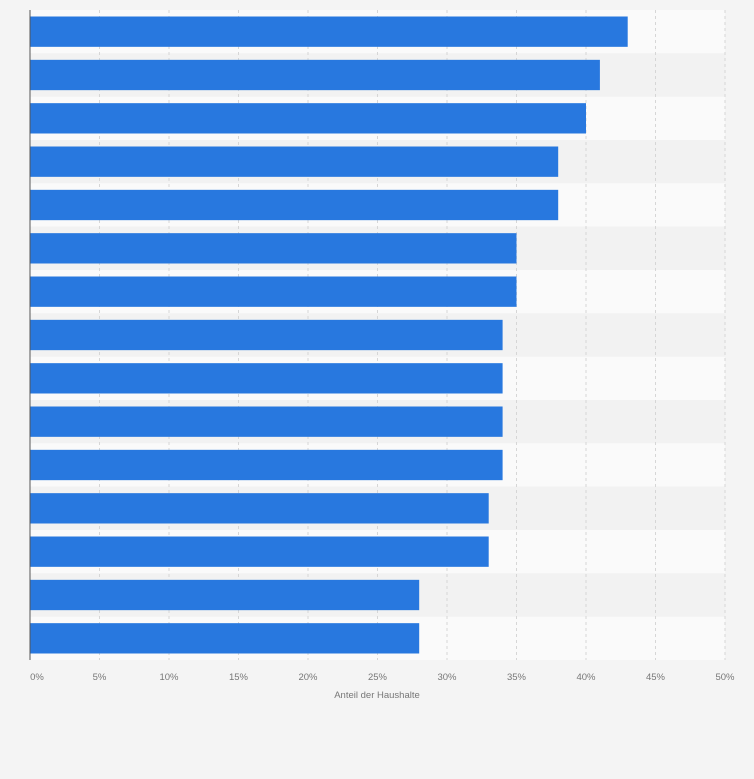 This screenshot has width=754, height=779. I want to click on x-tick-label: 15%, so click(239, 677).